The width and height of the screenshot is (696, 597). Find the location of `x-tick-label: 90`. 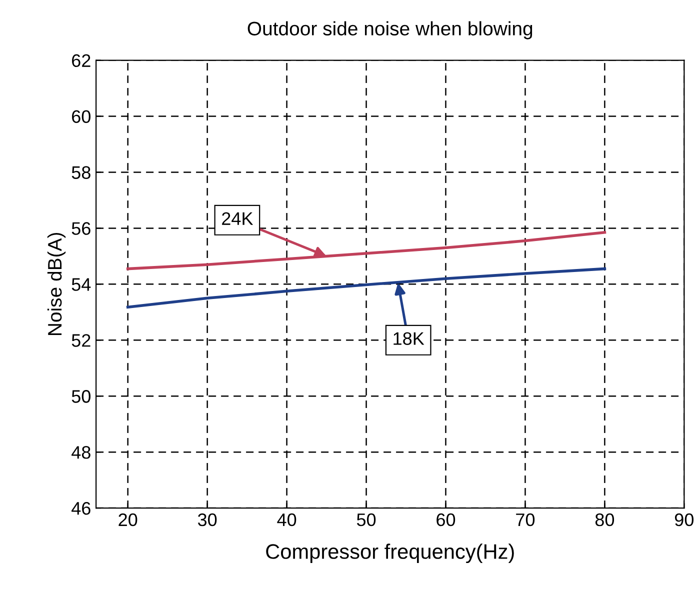

x-tick-label: 90 is located at coordinates (684, 519).